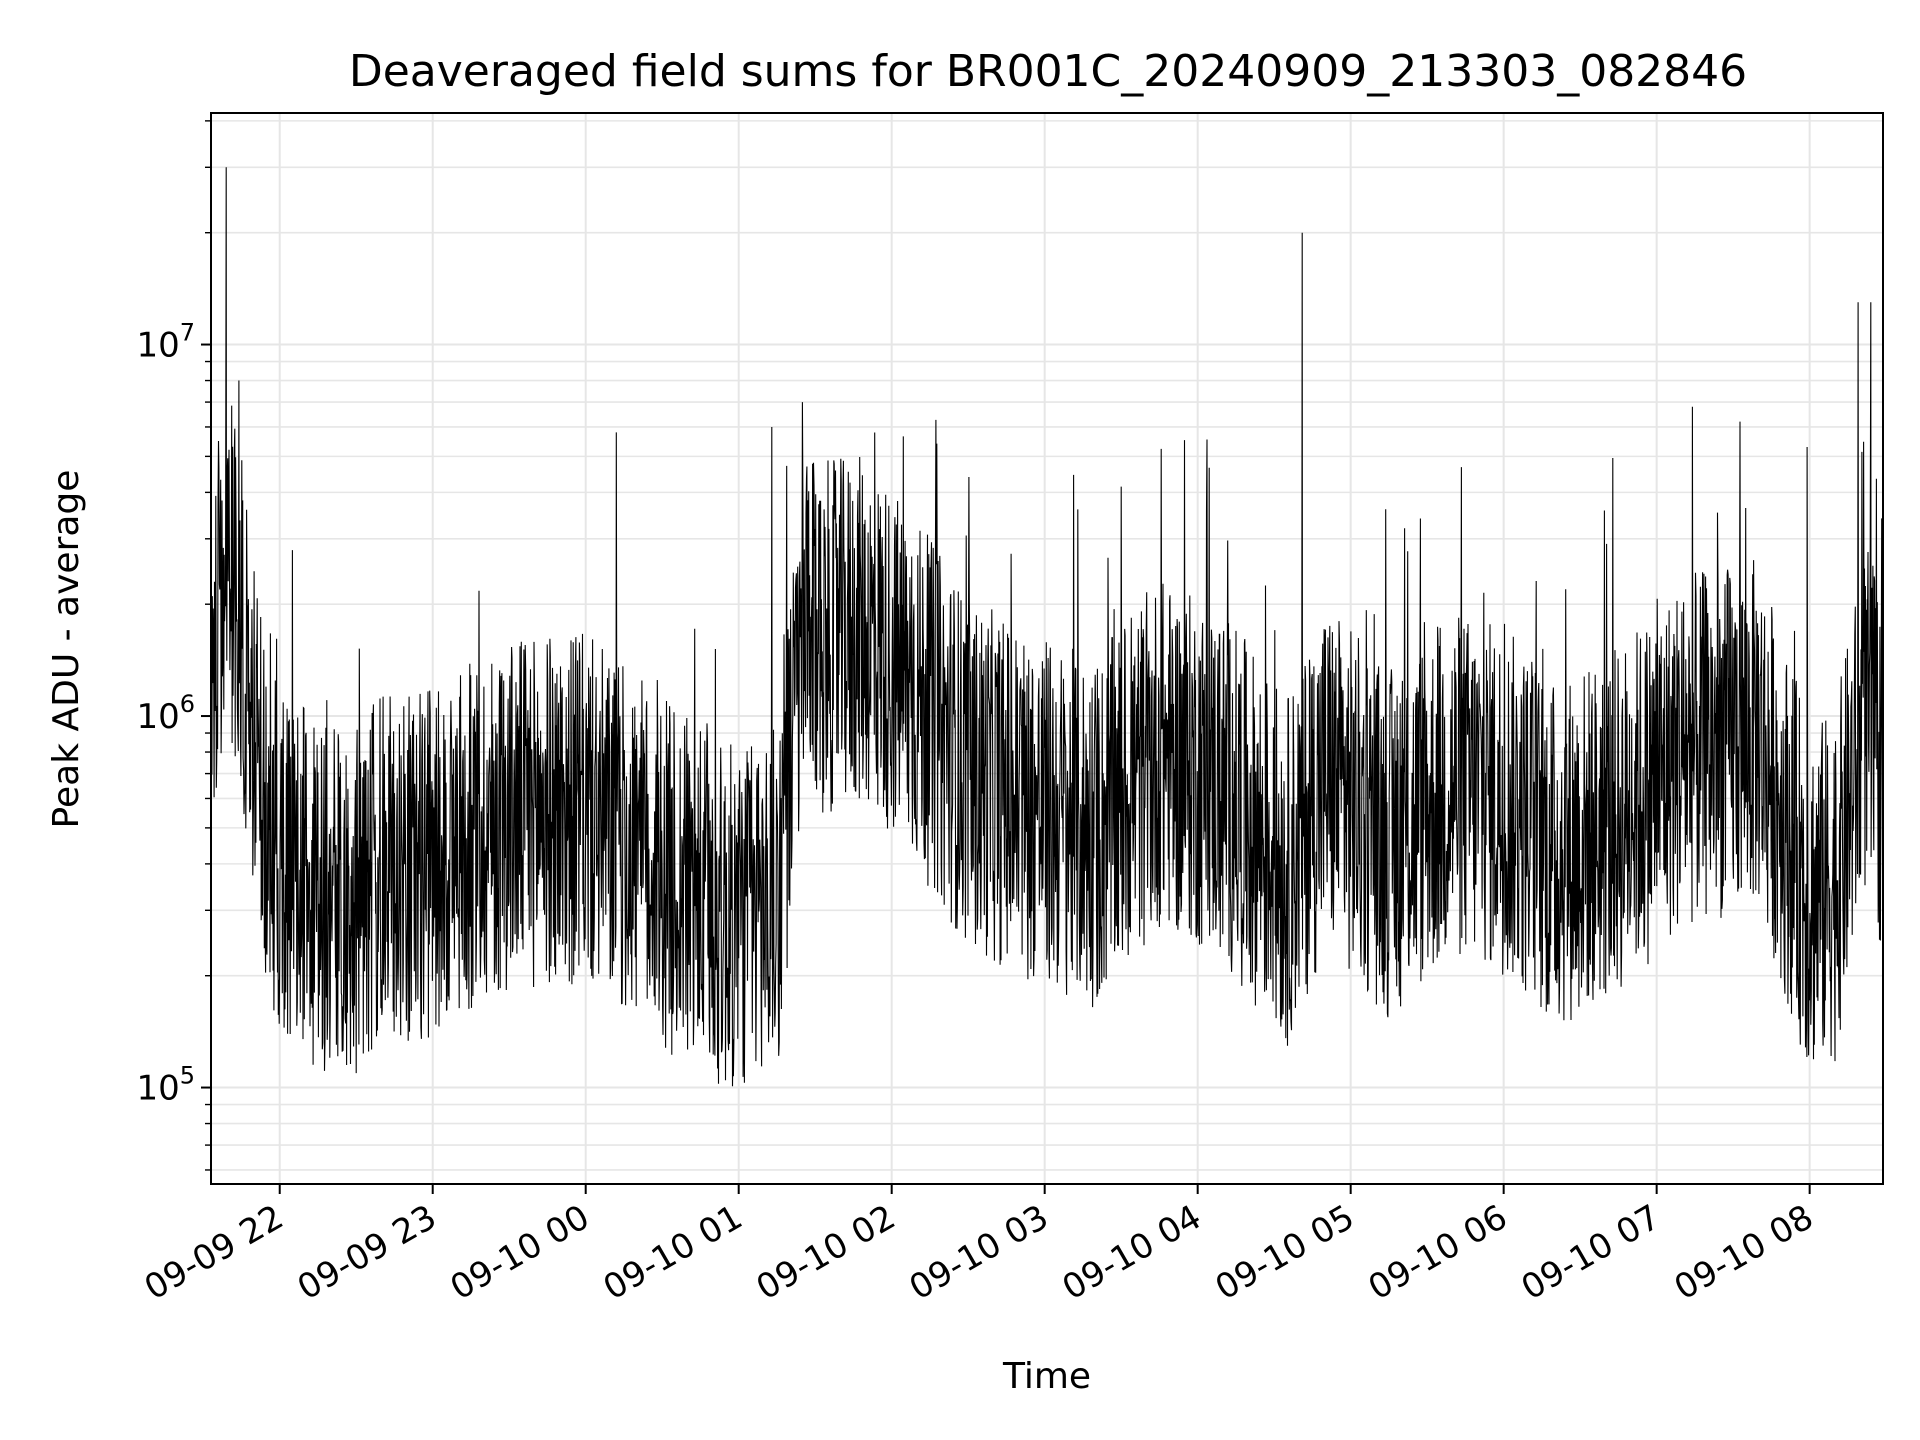 The image size is (1920, 1440). Describe the element at coordinates (173, 645) in the screenshot. I see `y-axis: 10⁵ 10⁶ 10⁷` at that location.